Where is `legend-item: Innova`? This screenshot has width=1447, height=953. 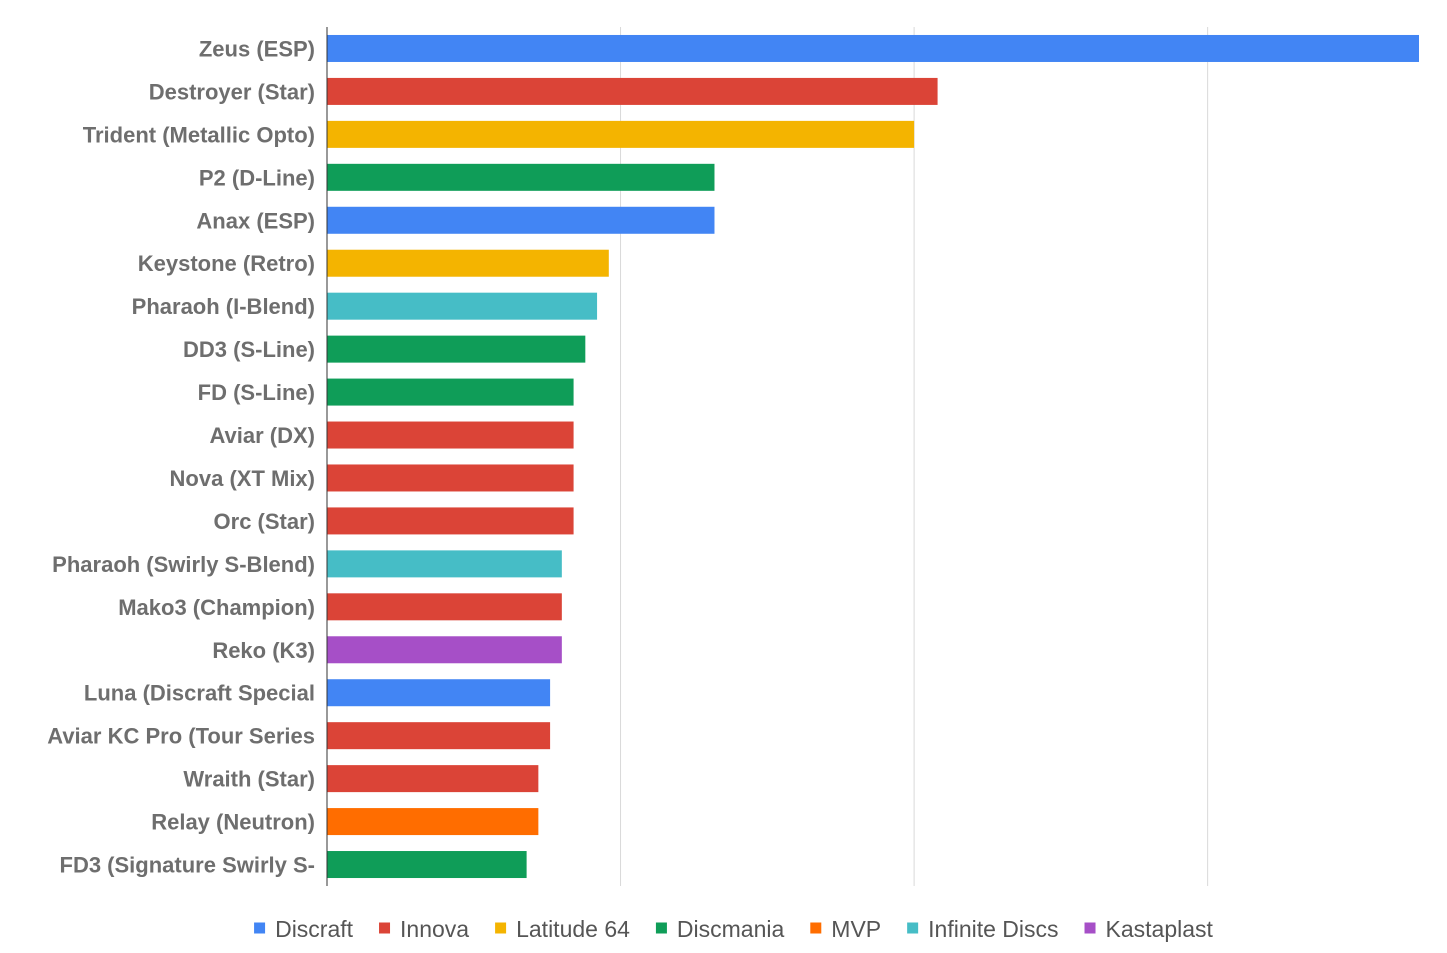
legend-item: Innova is located at coordinates (424, 929).